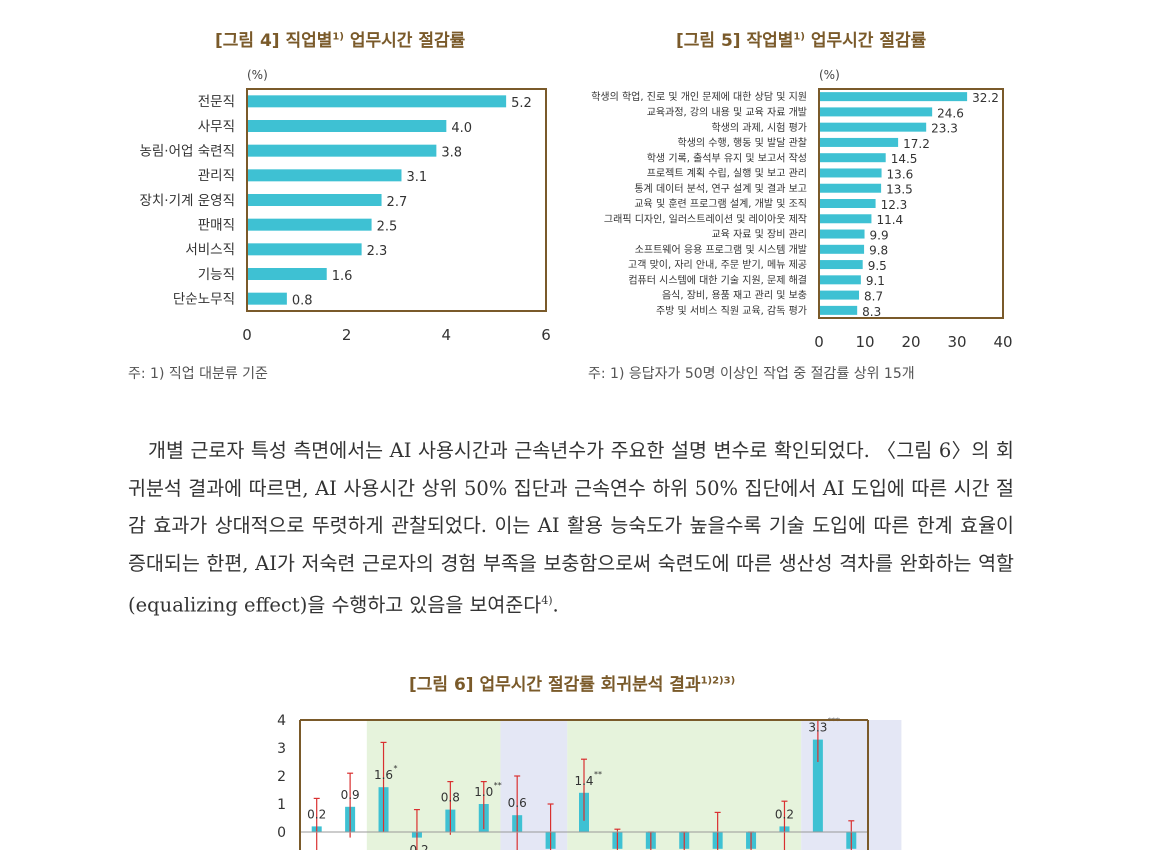 The height and width of the screenshot is (850, 1150). Describe the element at coordinates (735, 41) in the screenshot. I see `fig5-title-text: [그림 5] 작업별` at that location.